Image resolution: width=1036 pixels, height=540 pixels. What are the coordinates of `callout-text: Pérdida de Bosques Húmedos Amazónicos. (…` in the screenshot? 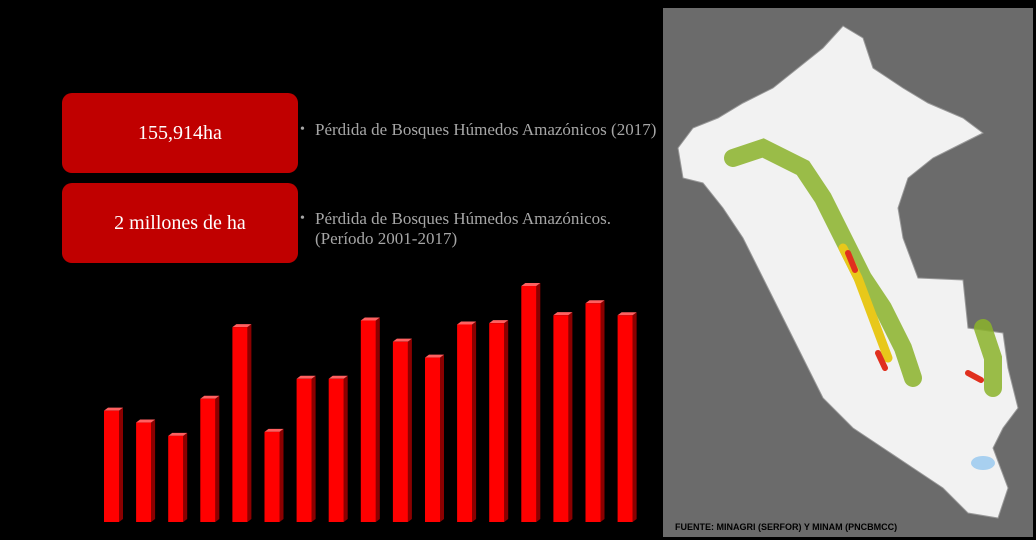 It's located at (482, 229).